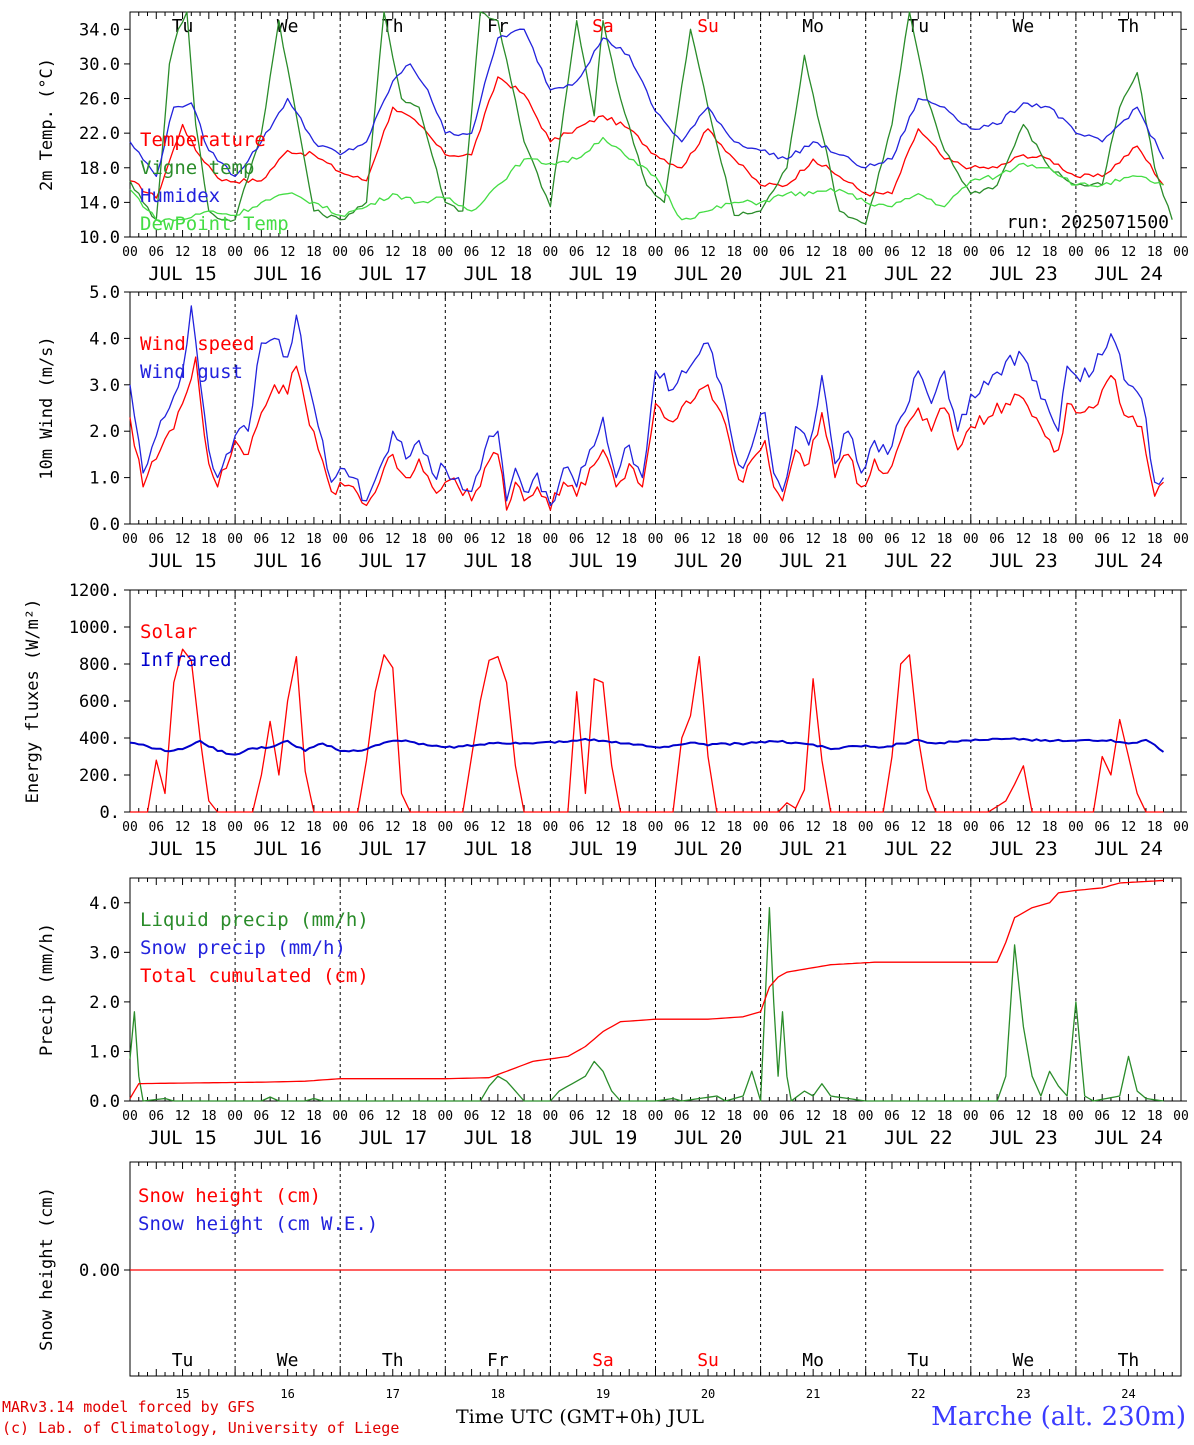 The width and height of the screenshot is (1194, 1445). What do you see at coordinates (393, 1394) in the screenshot?
I see `panel-4-day-number: 17` at bounding box center [393, 1394].